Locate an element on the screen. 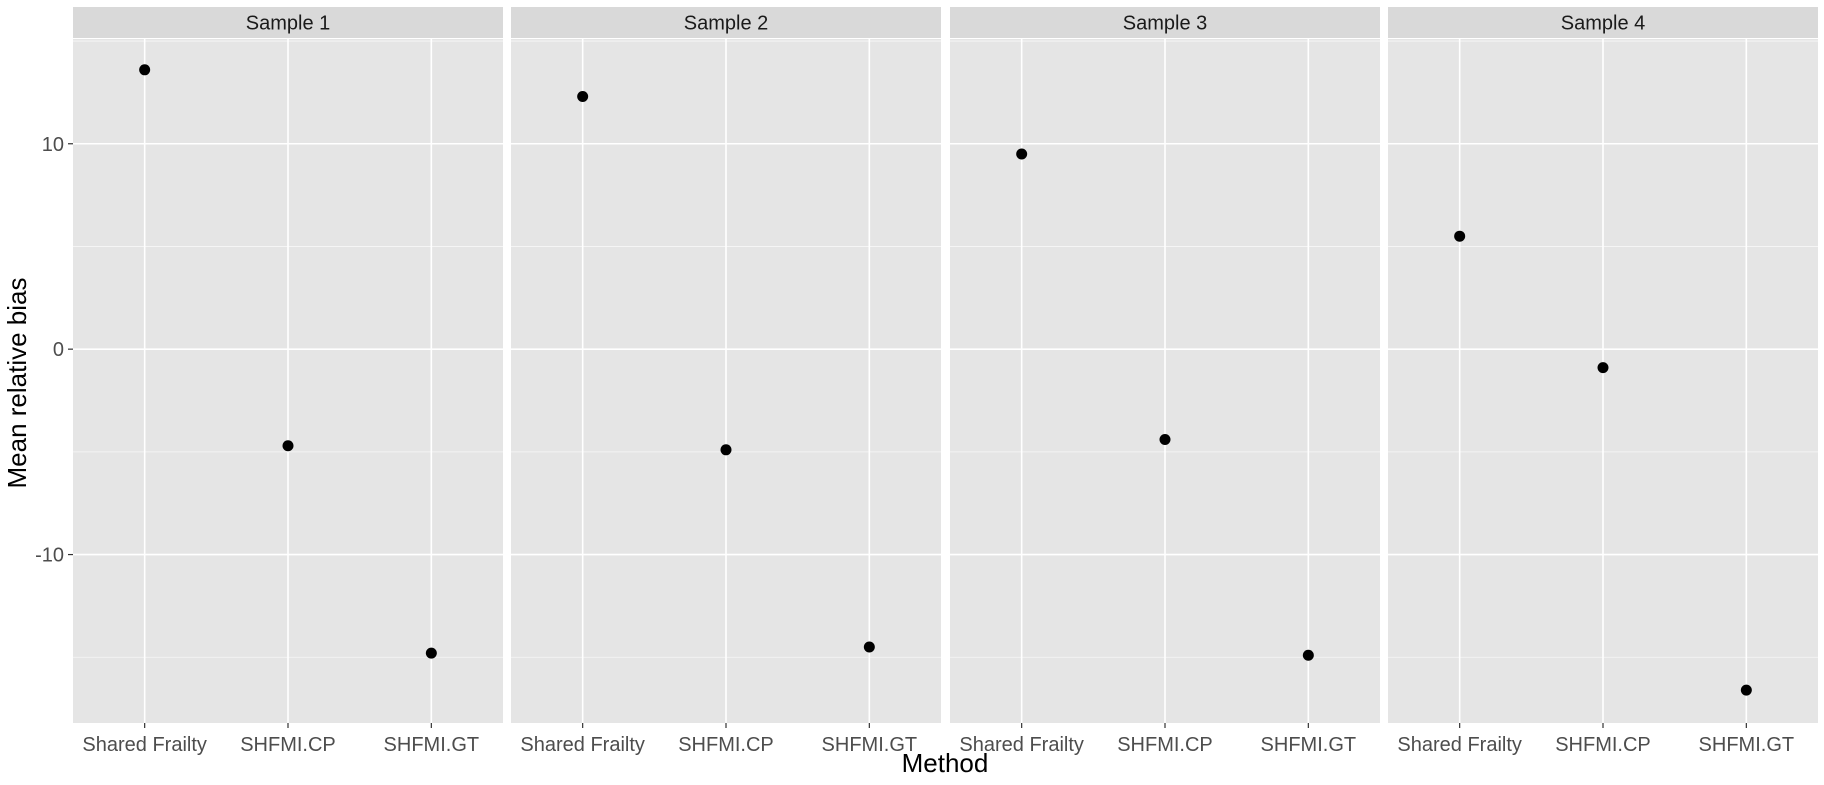 The width and height of the screenshot is (1824, 785). facet-strip-label: Sample 2 is located at coordinates (726, 24).